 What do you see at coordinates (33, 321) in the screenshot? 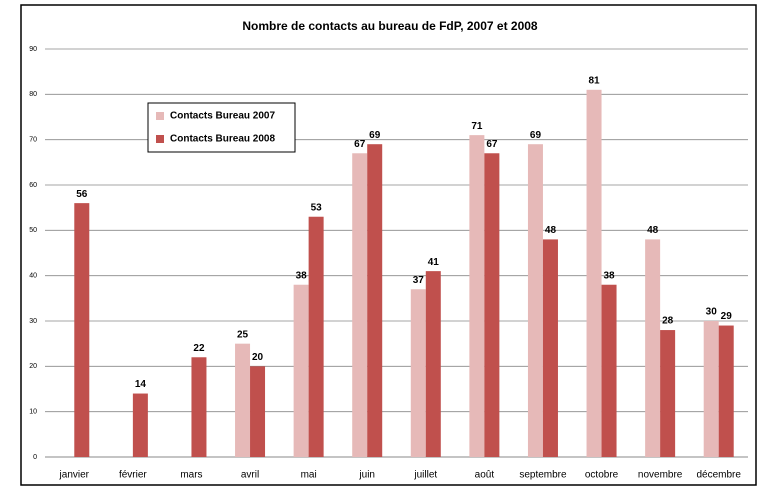
I see `y-tick-label: 30` at bounding box center [33, 321].